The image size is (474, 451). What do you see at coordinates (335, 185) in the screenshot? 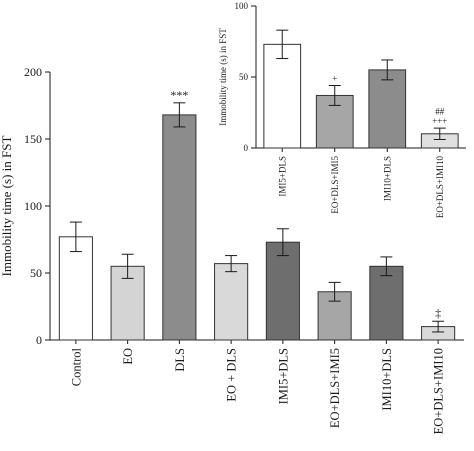
I see `inset-category-label: EO+DLS+IMI5` at bounding box center [335, 185].